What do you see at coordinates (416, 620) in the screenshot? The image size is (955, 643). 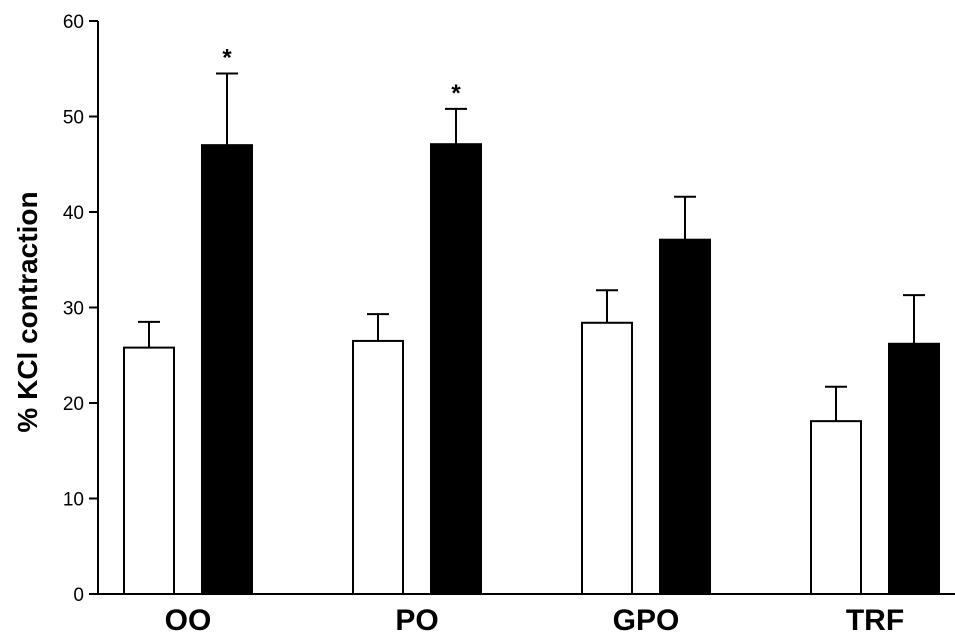 I see `x-category-label-1: PO` at bounding box center [416, 620].